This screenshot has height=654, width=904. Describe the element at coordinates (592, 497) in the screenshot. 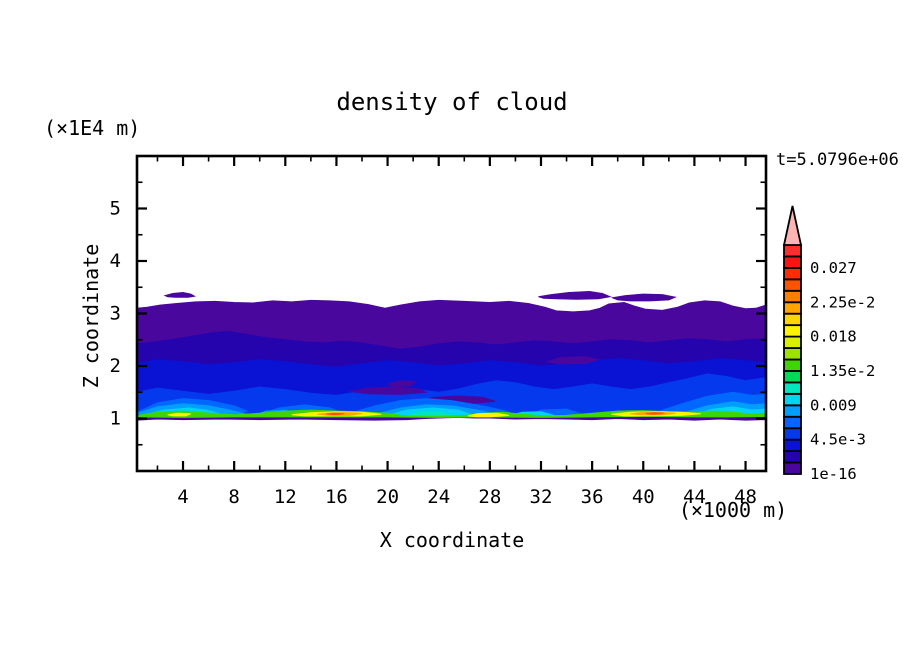

I see `x-tick-label: 36` at that location.